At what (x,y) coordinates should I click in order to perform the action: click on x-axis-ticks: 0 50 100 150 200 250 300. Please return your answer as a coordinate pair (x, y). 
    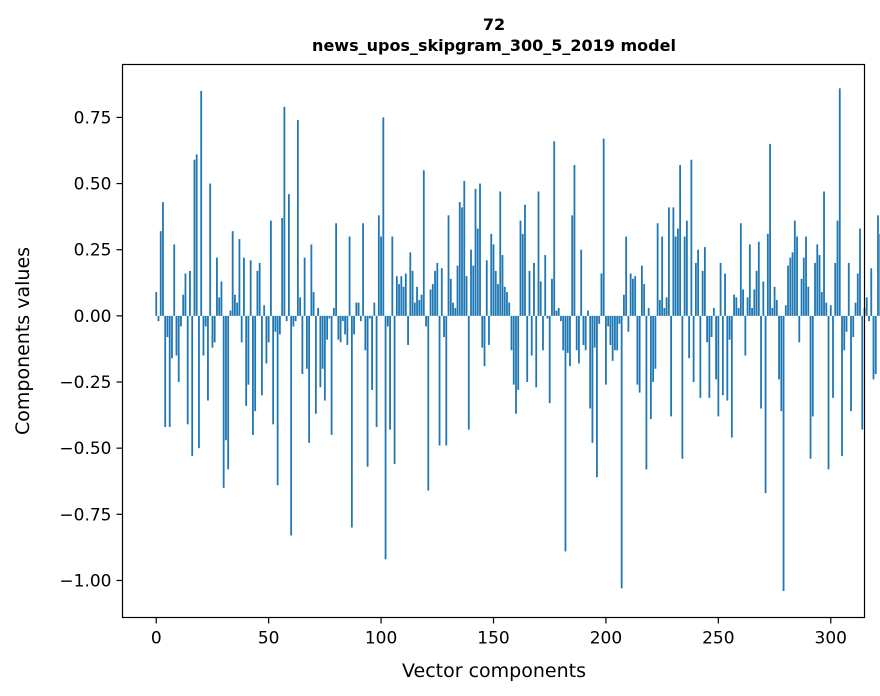
    Looking at the image, I should click on (499, 633).